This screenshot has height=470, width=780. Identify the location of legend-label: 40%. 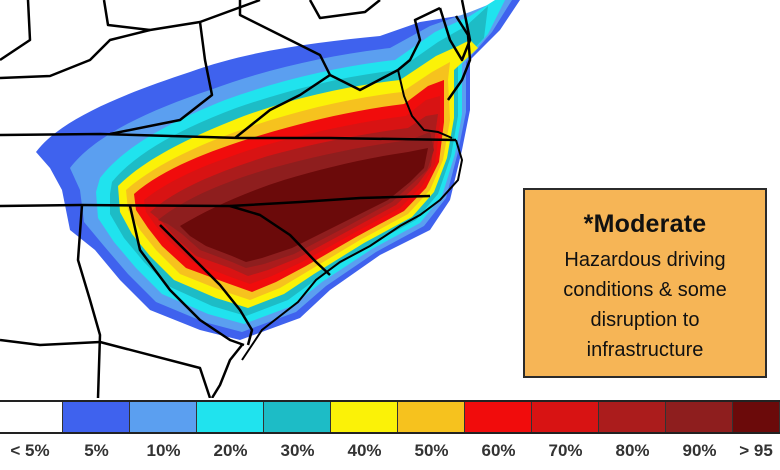
(364, 450).